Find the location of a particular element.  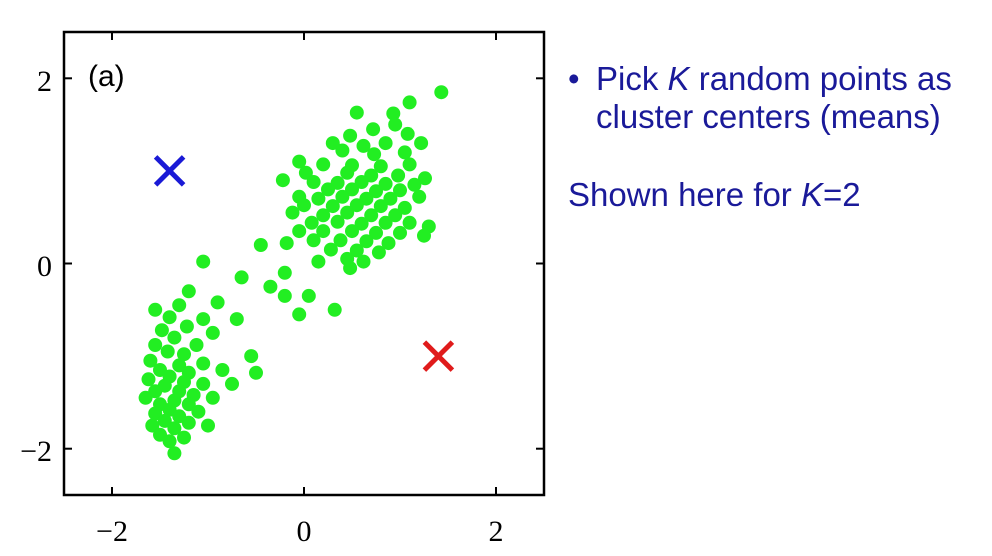

cluster-centers is located at coordinates (304, 263).